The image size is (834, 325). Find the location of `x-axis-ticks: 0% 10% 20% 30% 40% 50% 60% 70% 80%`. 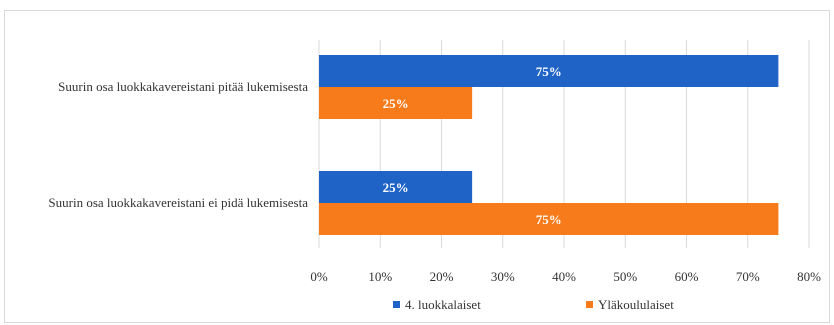

x-axis-ticks: 0% 10% 20% 30% 40% 50% 60% 70% 80% is located at coordinates (565, 276).